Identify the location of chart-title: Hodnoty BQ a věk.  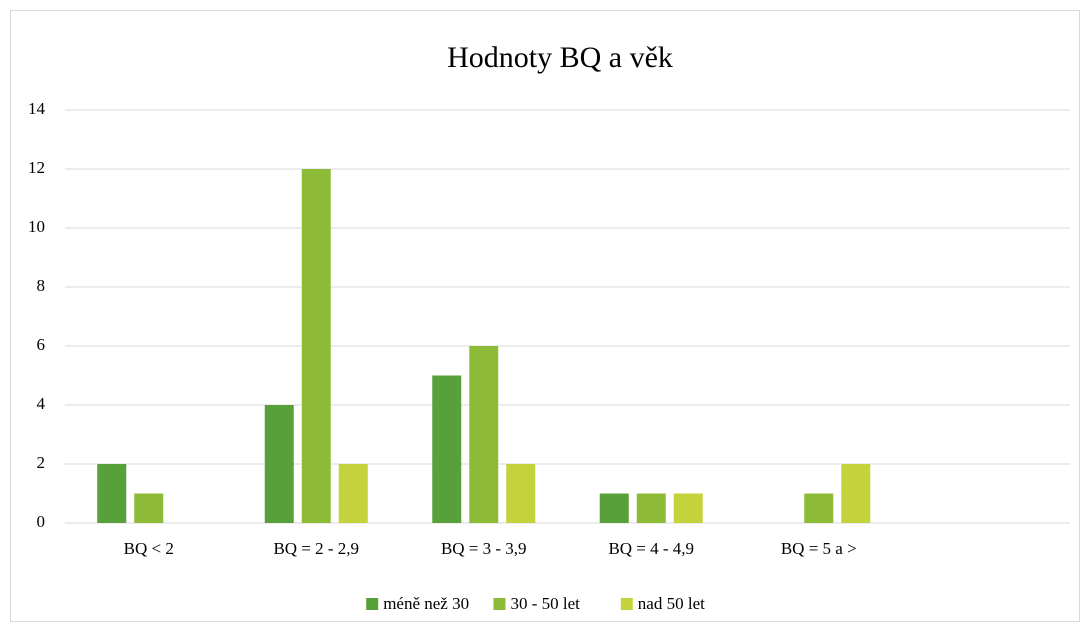
(560, 57).